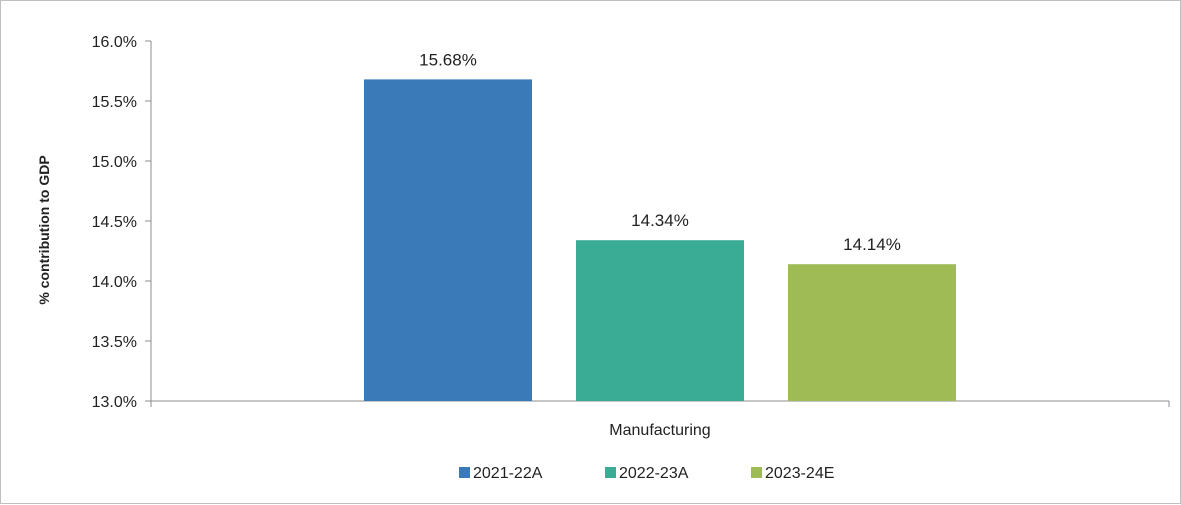 The image size is (1181, 505). I want to click on legend-swatch-2022-23A, so click(610, 472).